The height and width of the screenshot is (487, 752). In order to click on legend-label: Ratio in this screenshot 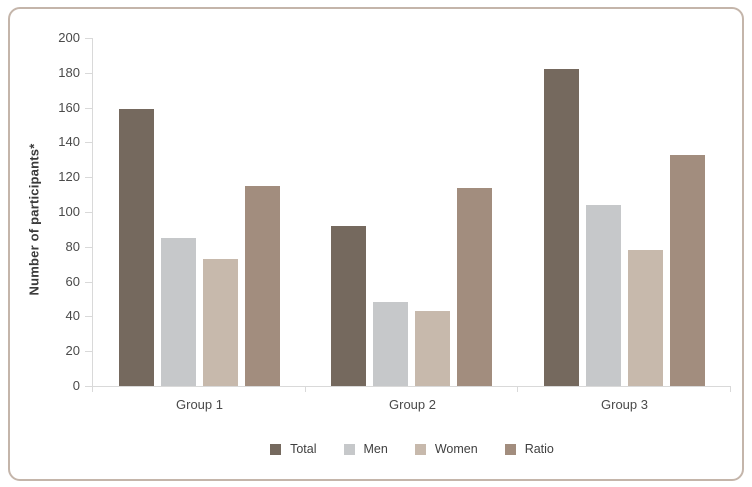, I will do `click(539, 449)`.